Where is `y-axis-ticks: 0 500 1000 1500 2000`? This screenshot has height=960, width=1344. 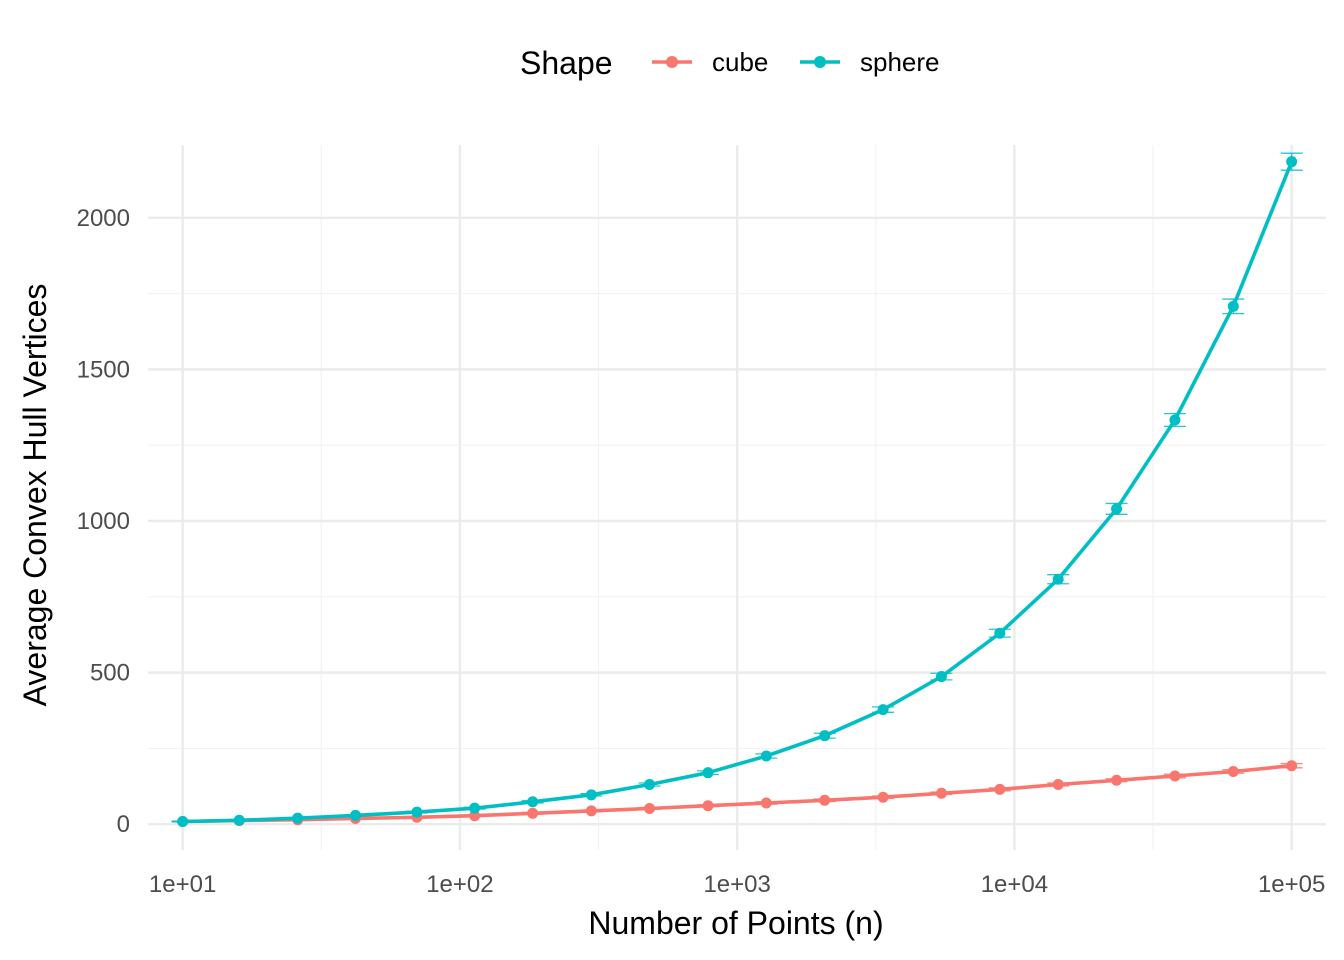
y-axis-ticks: 0 500 1000 1500 2000 is located at coordinates (103, 521).